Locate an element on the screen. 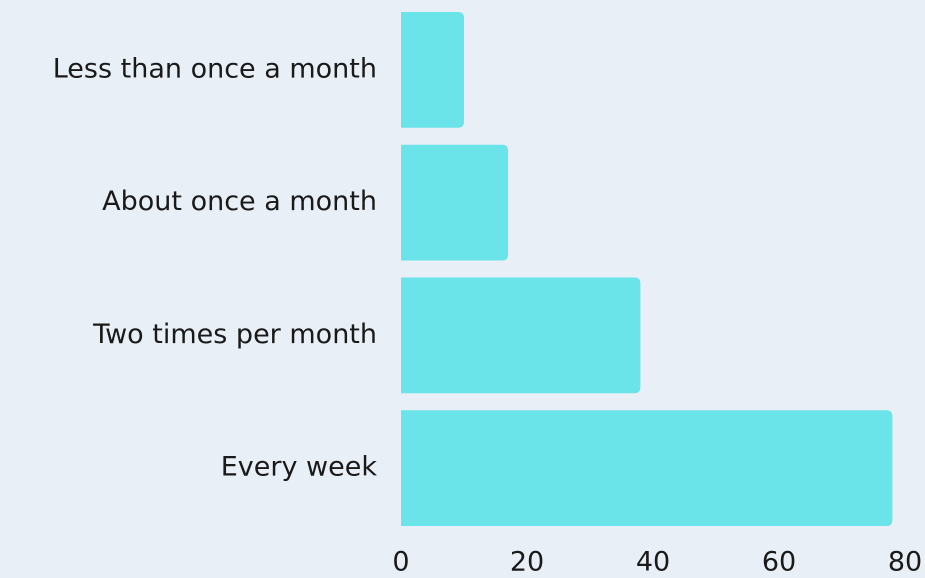  x-tick-label: 20 is located at coordinates (527, 562).